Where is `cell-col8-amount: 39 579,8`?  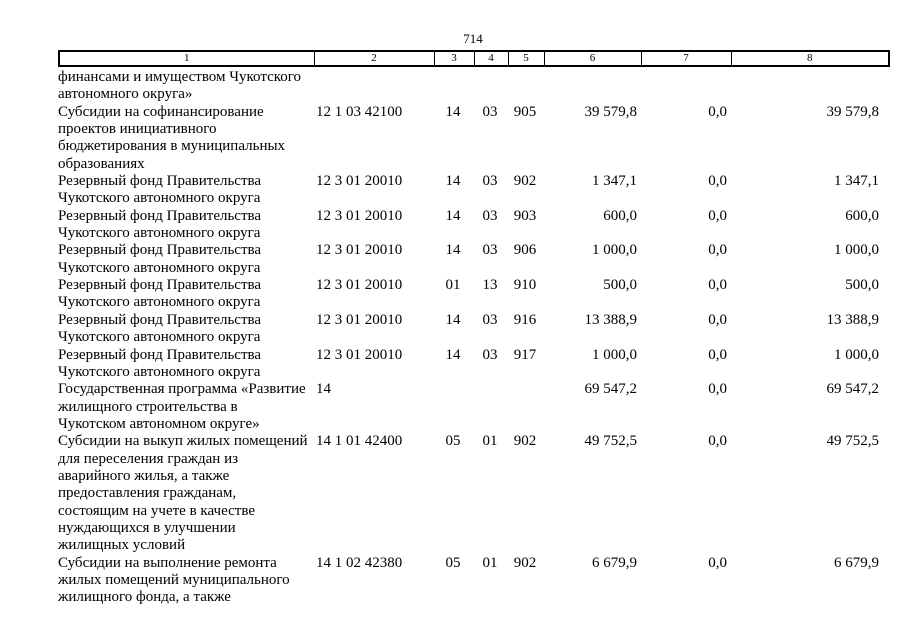 cell-col8-amount: 39 579,8 is located at coordinates (853, 111).